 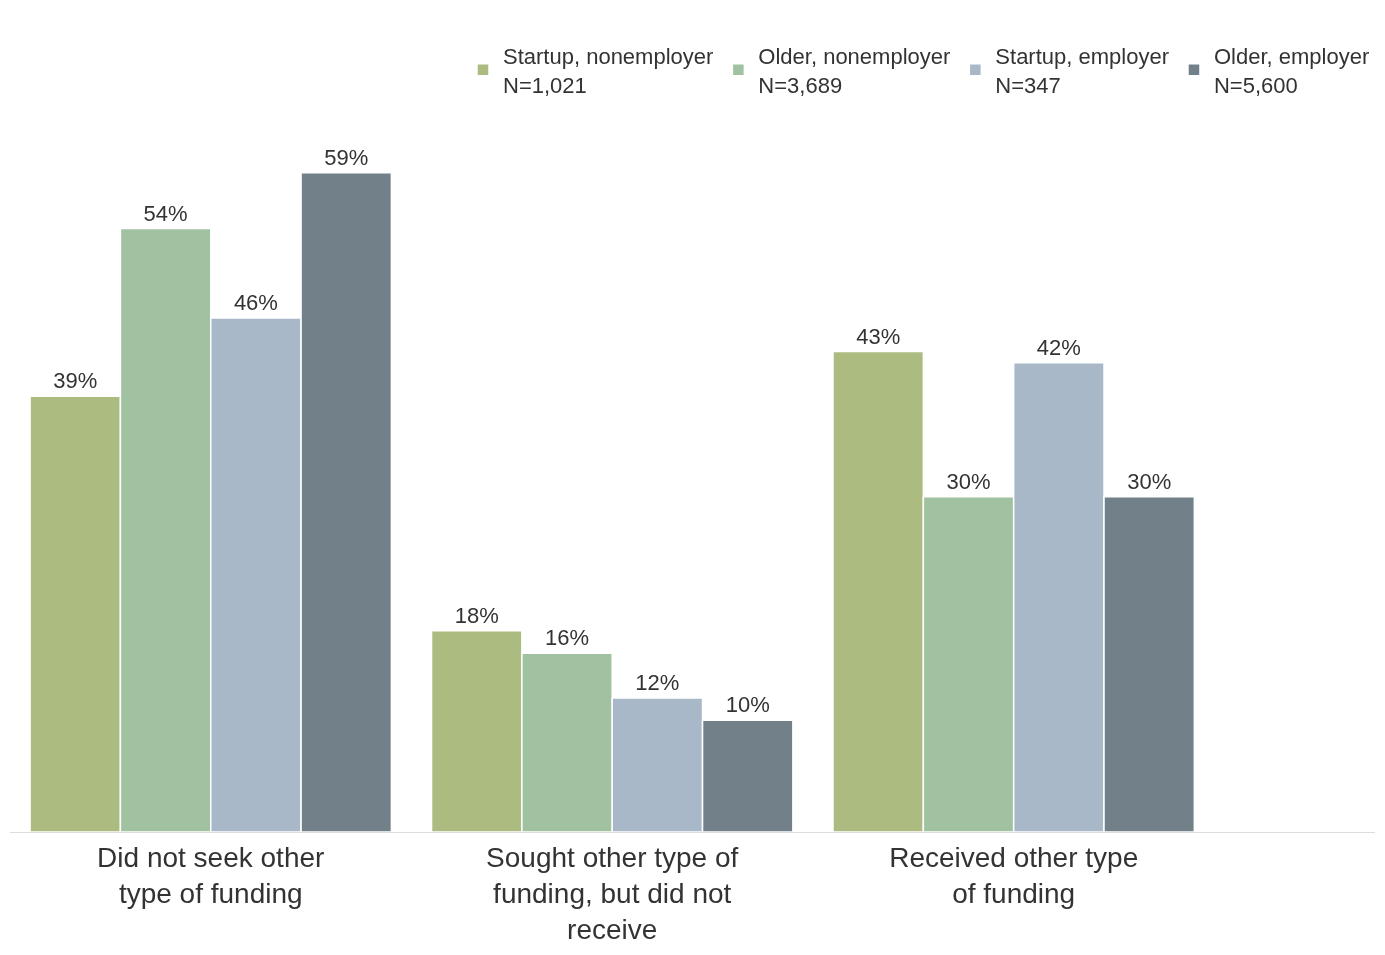 I want to click on legend-label: Startup, employer N=347, so click(x=1082, y=71).